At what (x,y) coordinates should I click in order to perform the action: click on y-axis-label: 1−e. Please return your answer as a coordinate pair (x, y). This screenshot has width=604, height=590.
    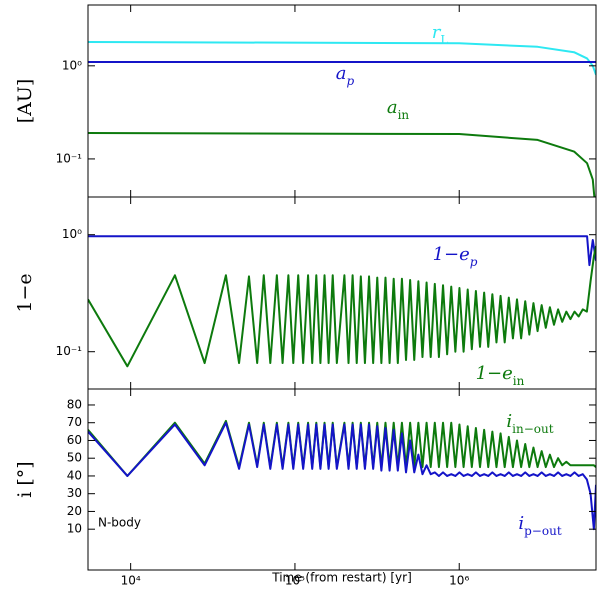
    Looking at the image, I should click on (25, 292).